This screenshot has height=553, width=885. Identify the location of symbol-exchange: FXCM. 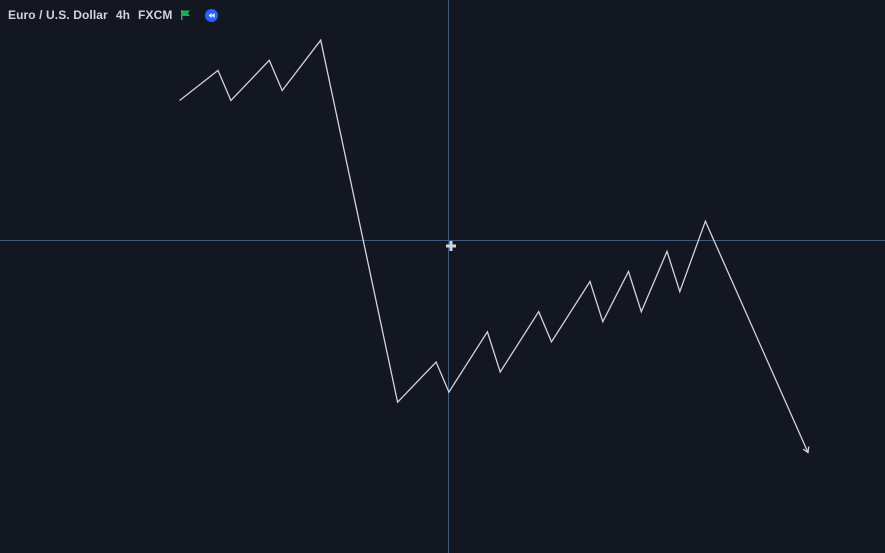
(155, 15).